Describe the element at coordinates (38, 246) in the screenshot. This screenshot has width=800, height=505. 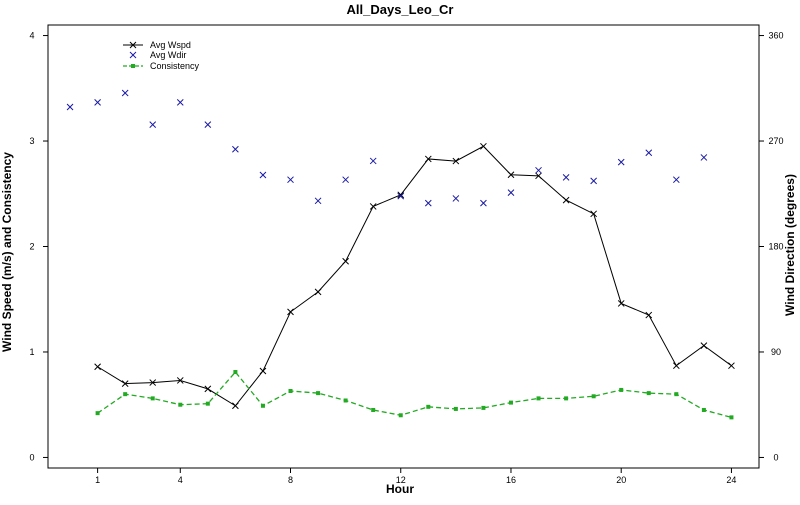
I see `y-left-axis-ticks: 0 1 2 3 4` at that location.